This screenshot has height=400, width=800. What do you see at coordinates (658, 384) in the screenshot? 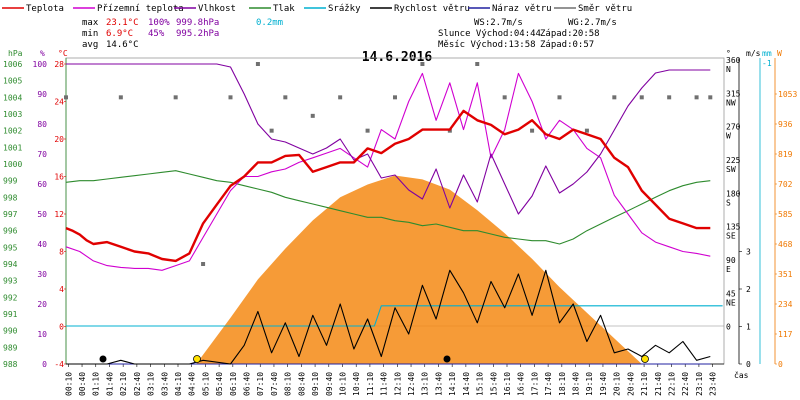
I see `x-tick-label: 21:40` at bounding box center [658, 384].